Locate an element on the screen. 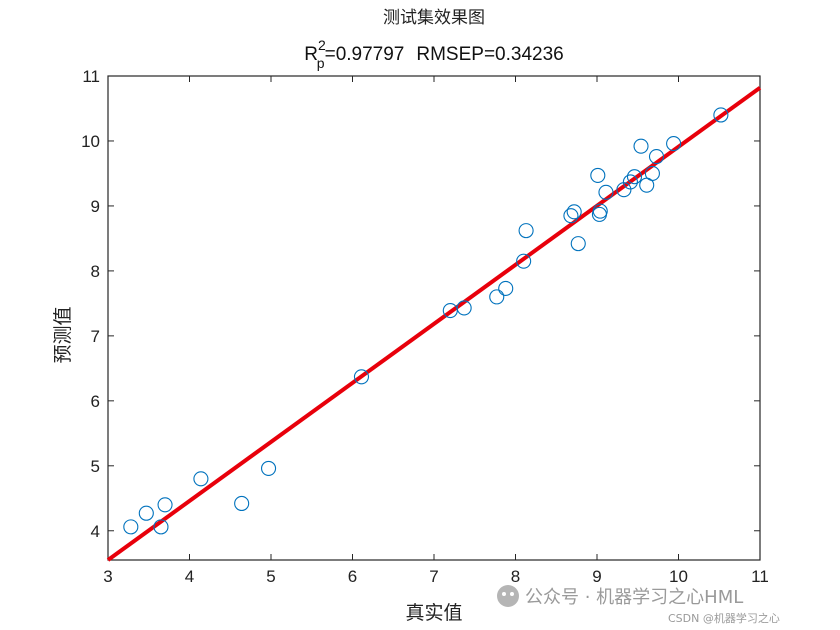 This screenshot has width=840, height=630. r-value: =0.97797 is located at coordinates (365, 54).